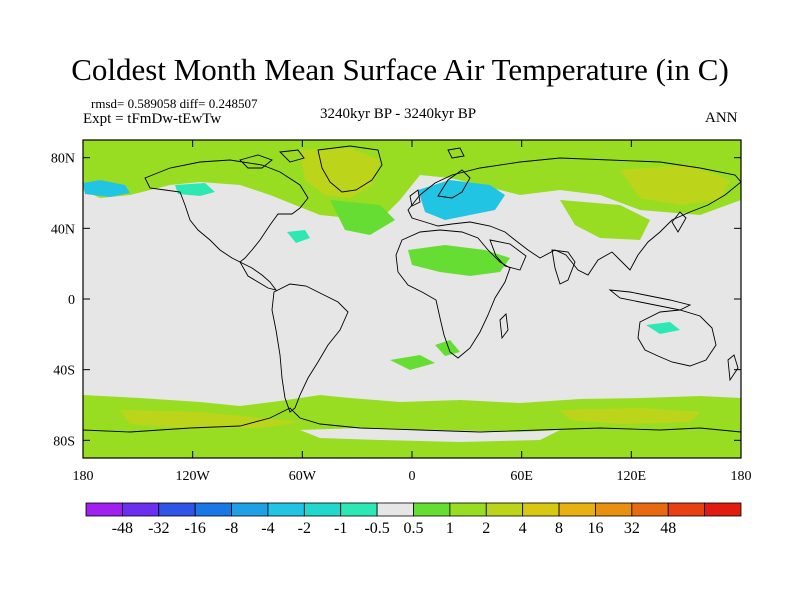  I want to click on colorbar: -48 -32 -16 -8 -4 -2 -1 -0.5 0.5 1 2 4 8 16 32 48, so click(413, 519).